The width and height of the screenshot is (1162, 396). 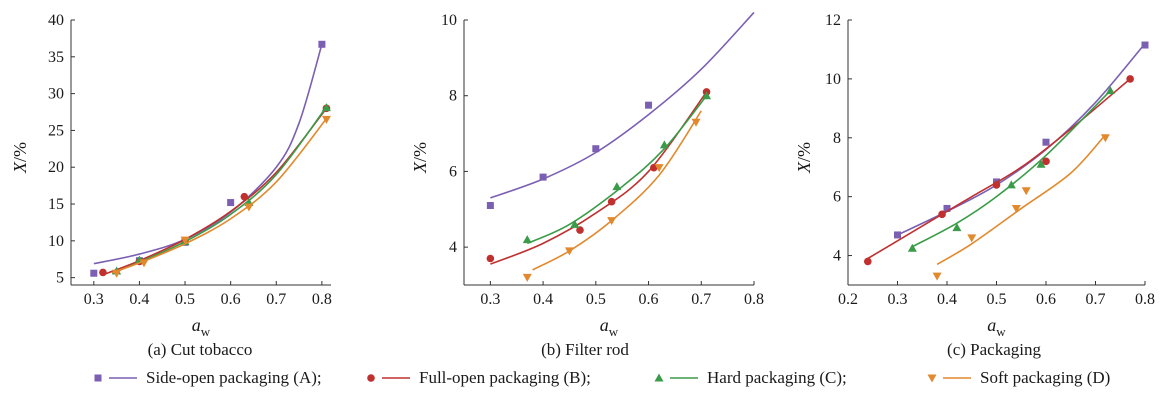 What do you see at coordinates (200, 349) in the screenshot?
I see `panel-caption: (a) Cut tobacco` at bounding box center [200, 349].